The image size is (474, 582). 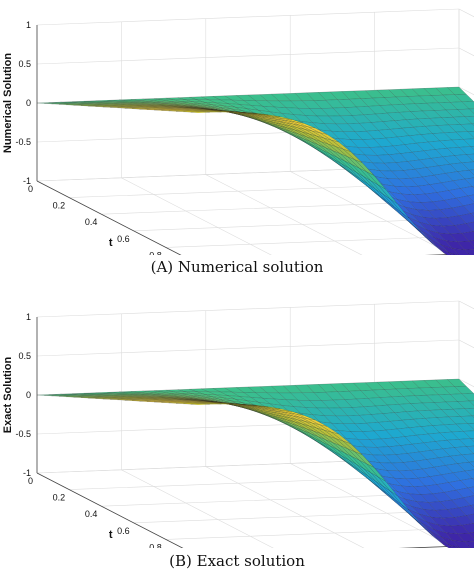 I want to click on caption-a: (A) Numerical solution, so click(x=237, y=267).